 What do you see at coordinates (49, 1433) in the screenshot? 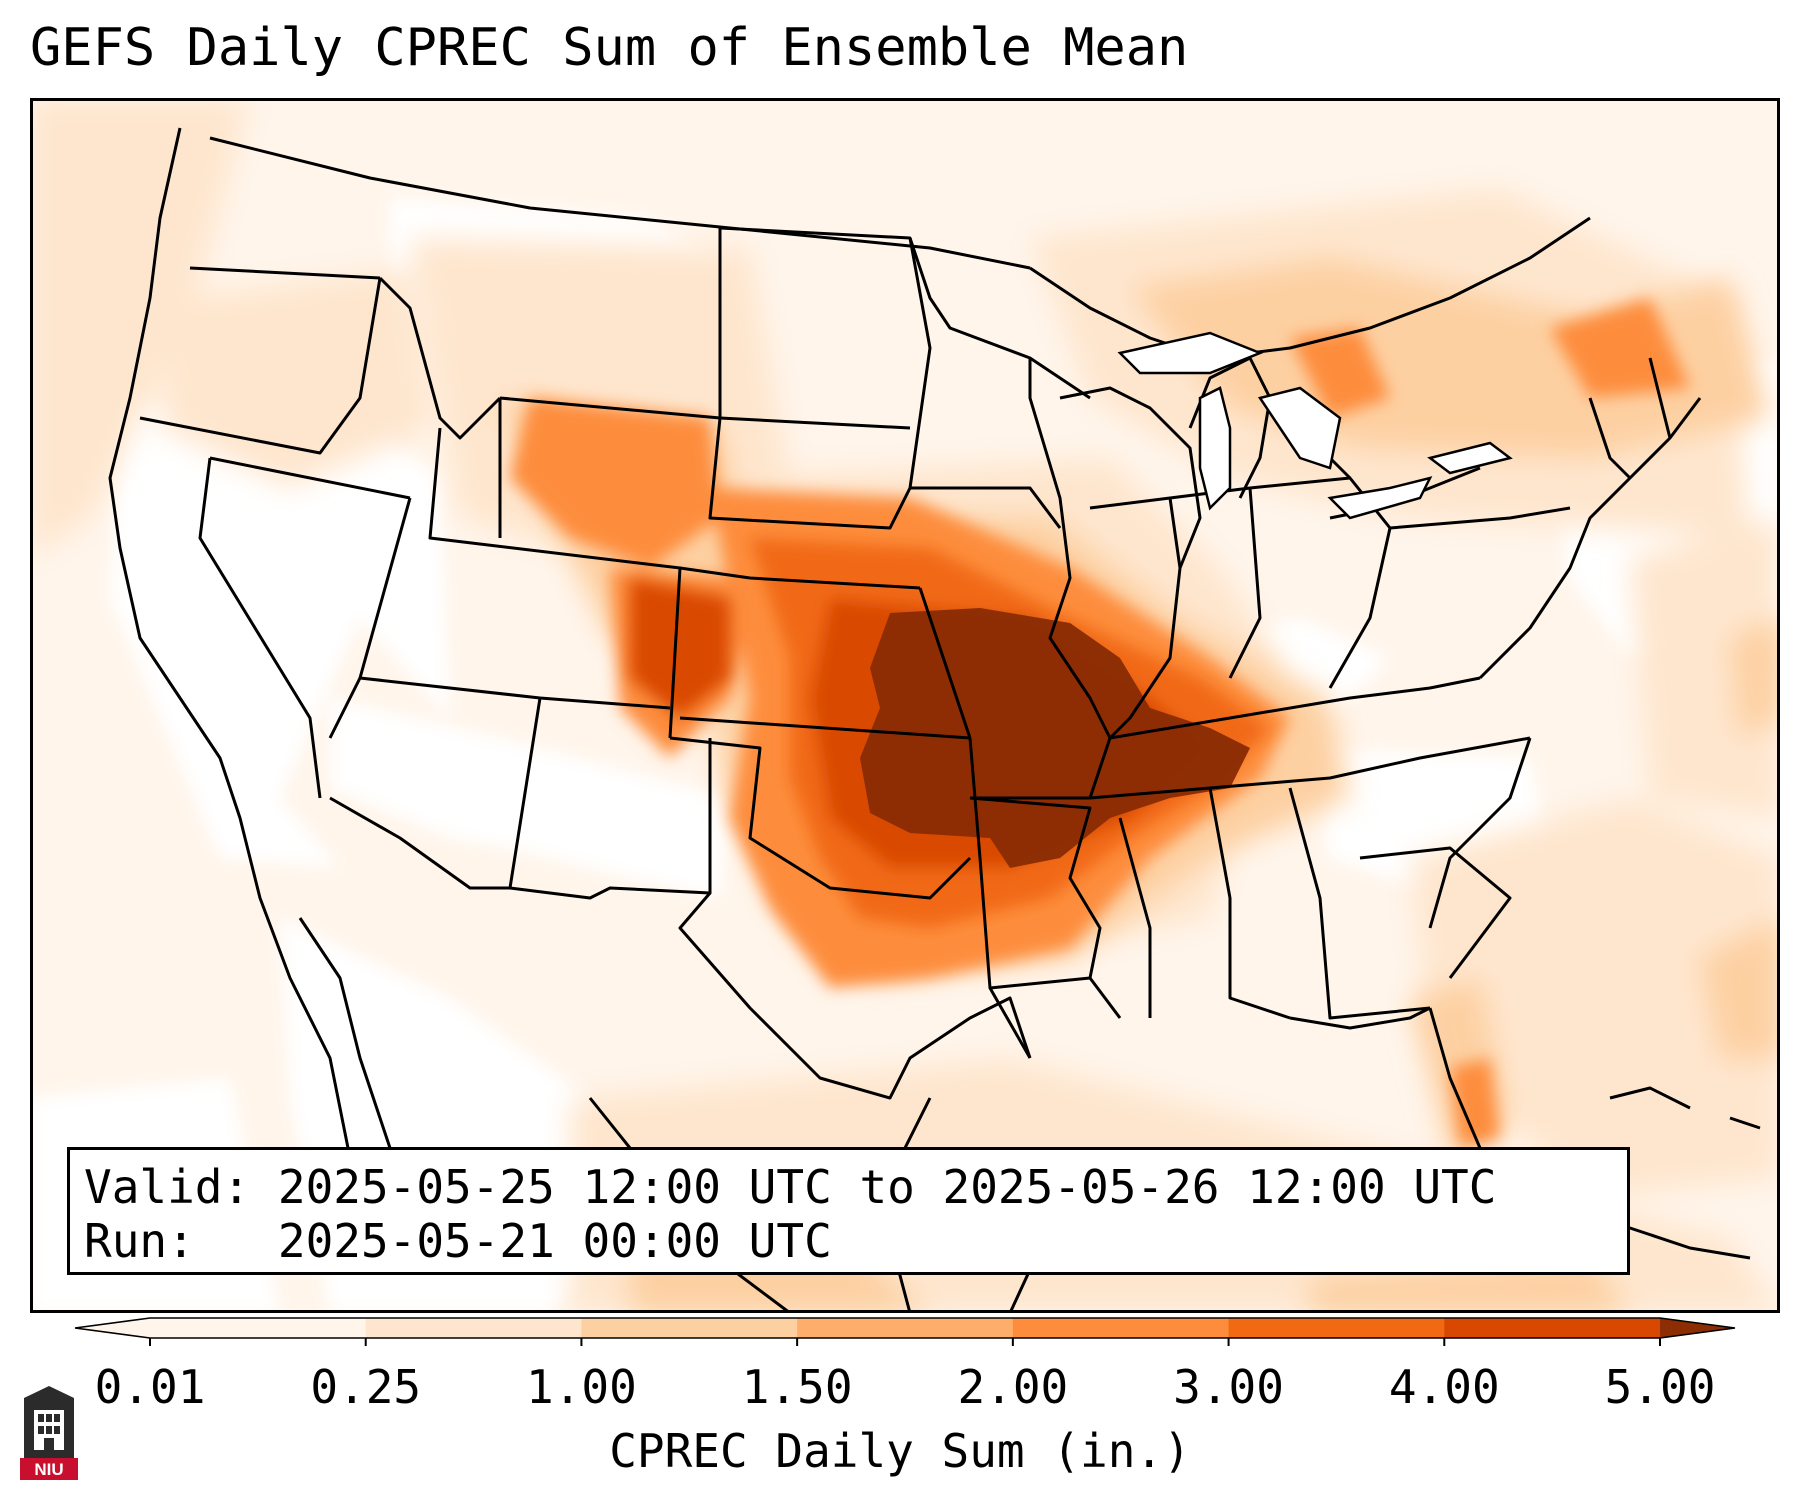
I see `niu-logo: NIU` at bounding box center [49, 1433].